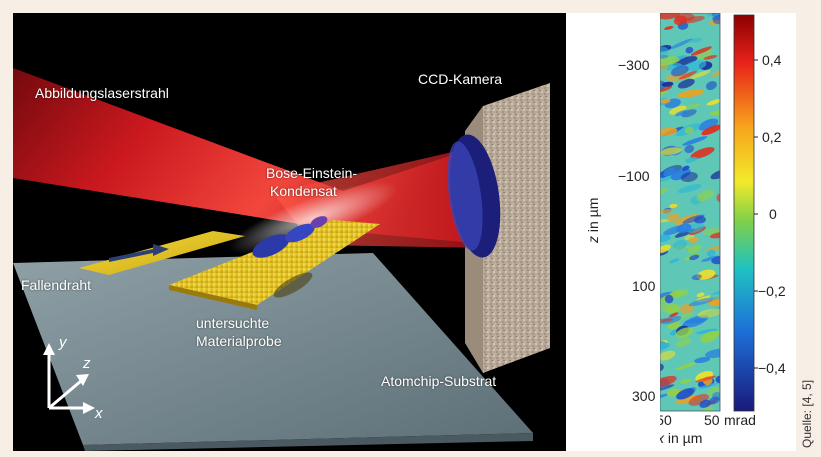 This screenshot has width=821, height=457. Describe the element at coordinates (460, 79) in the screenshot. I see `label-ccd-camera: CCD-Kamera` at that location.